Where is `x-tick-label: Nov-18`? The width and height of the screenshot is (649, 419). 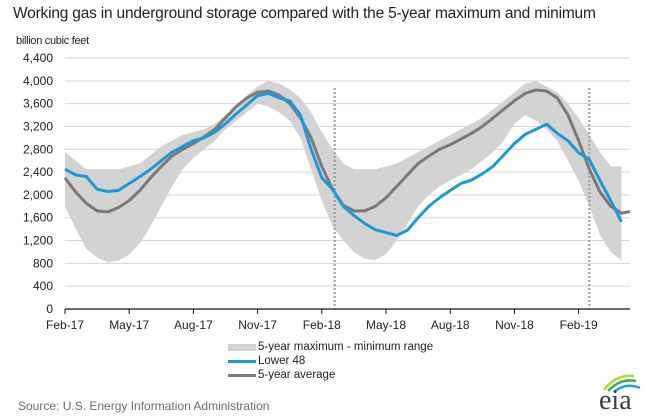
x-tick-label: Nov-18 is located at coordinates (514, 325).